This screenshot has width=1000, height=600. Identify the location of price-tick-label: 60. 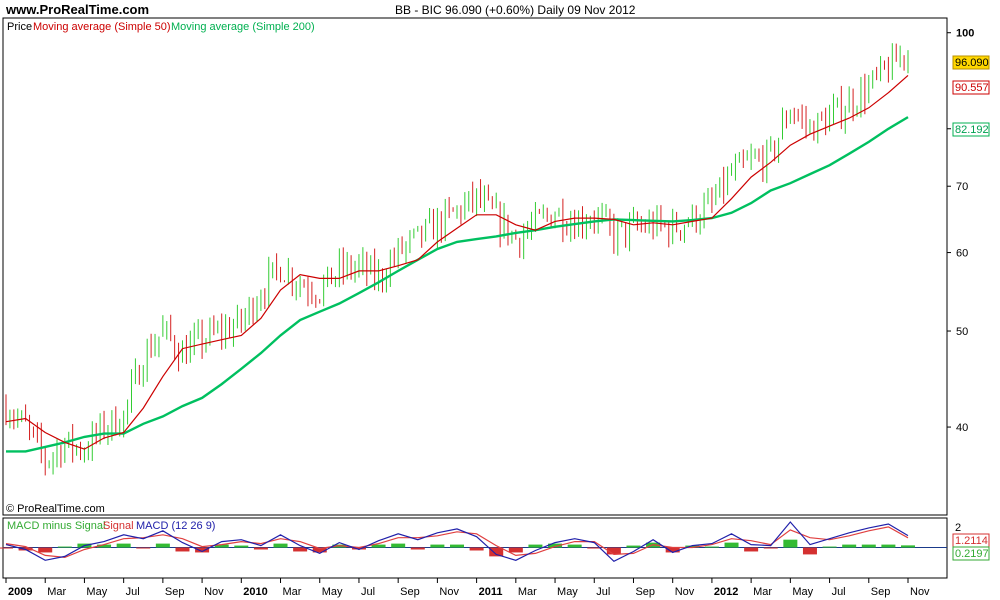
(962, 254).